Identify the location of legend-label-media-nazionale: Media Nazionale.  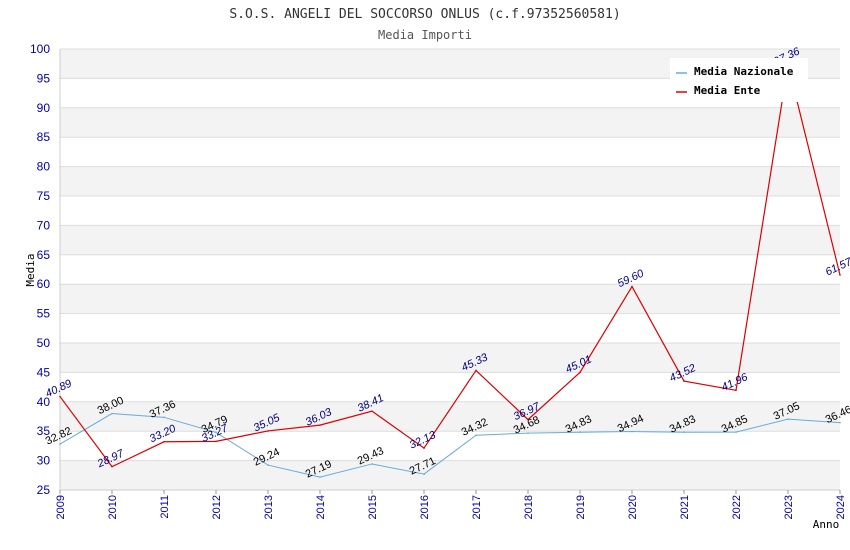
(744, 71).